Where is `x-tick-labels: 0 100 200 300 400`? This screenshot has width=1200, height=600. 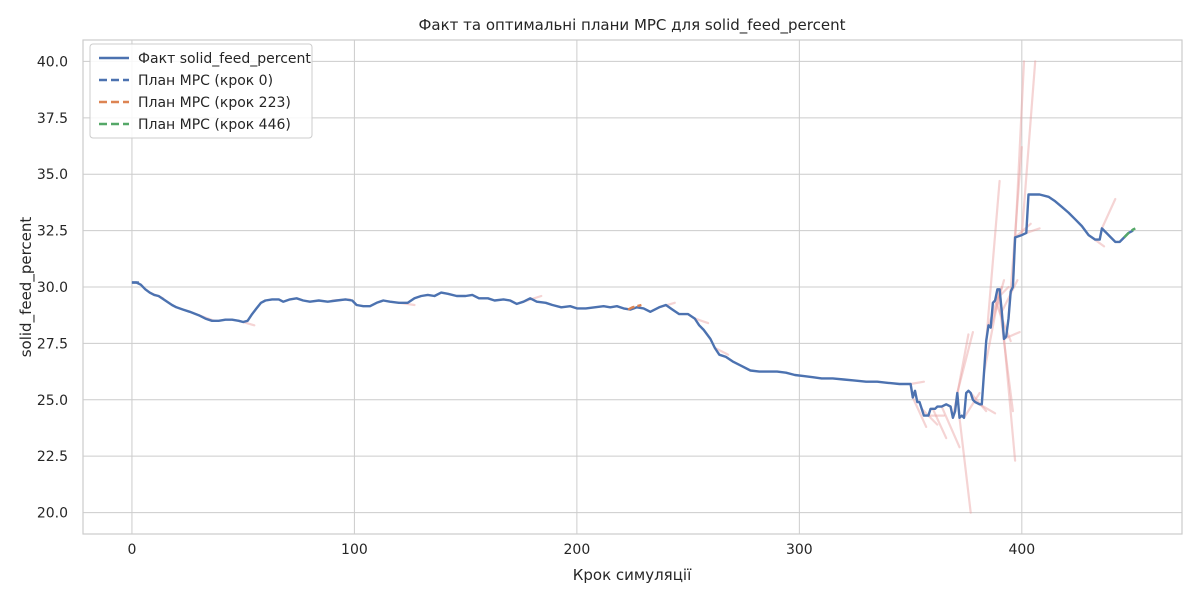
x-tick-labels: 0 100 200 300 400 is located at coordinates (581, 550).